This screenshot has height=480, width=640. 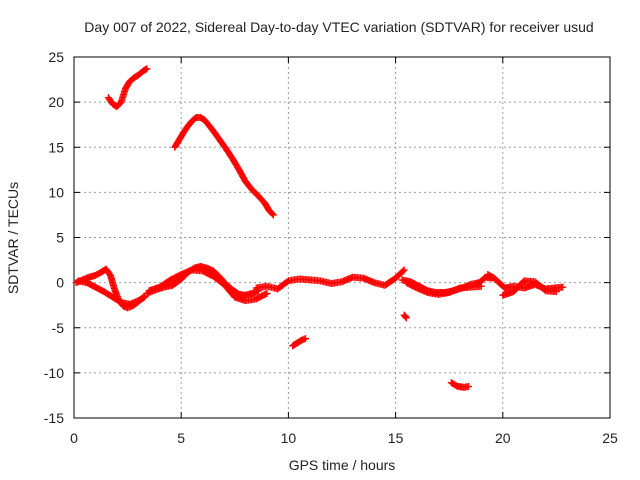 I want to click on y-tick-label: -5, so click(x=58, y=328).